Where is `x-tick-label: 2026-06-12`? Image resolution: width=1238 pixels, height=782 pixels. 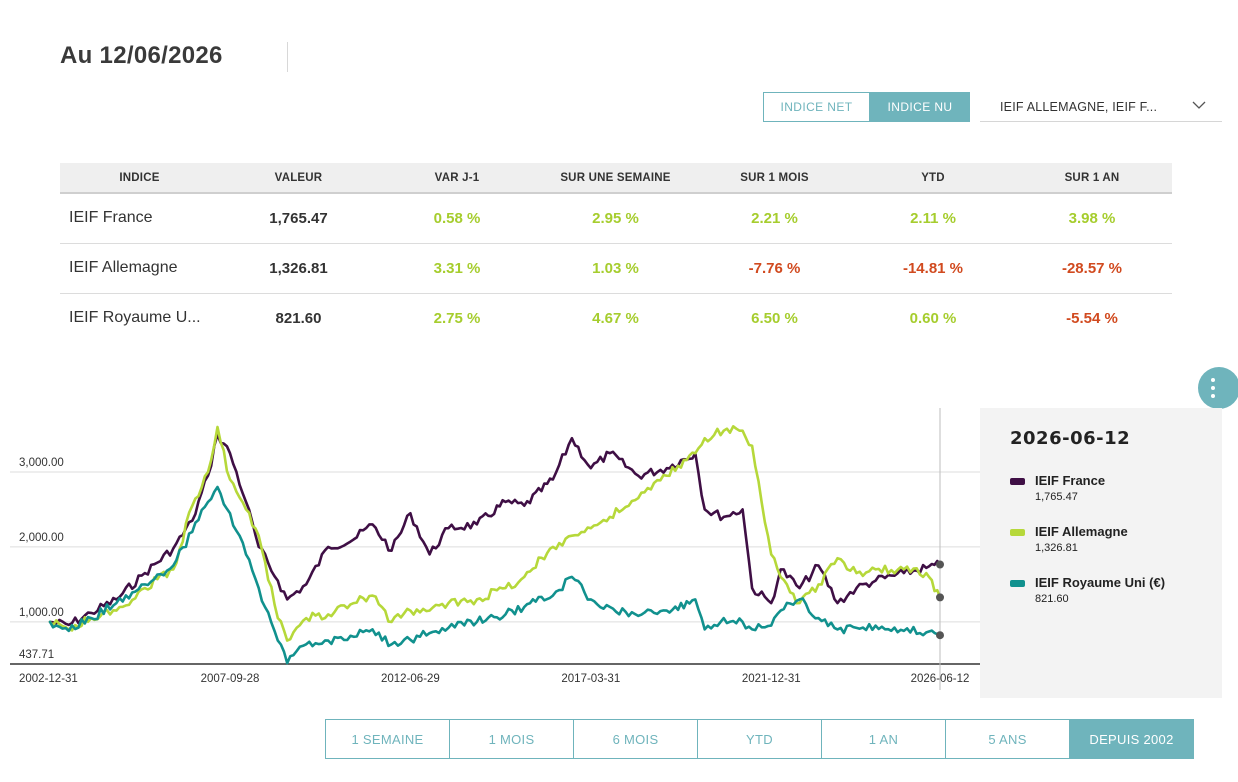
x-tick-label: 2026-06-12 is located at coordinates (940, 679).